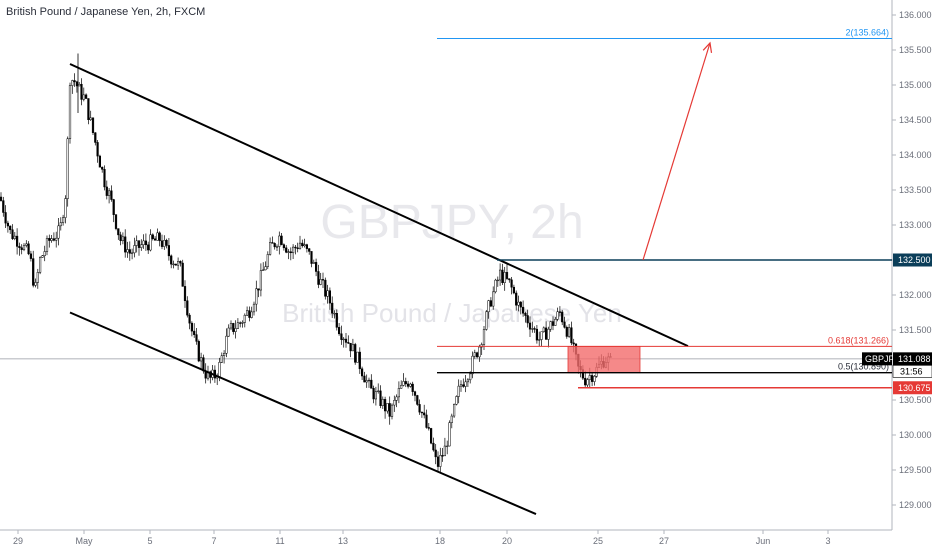 The width and height of the screenshot is (932, 550). I want to click on time-tick-label: 20, so click(507, 541).